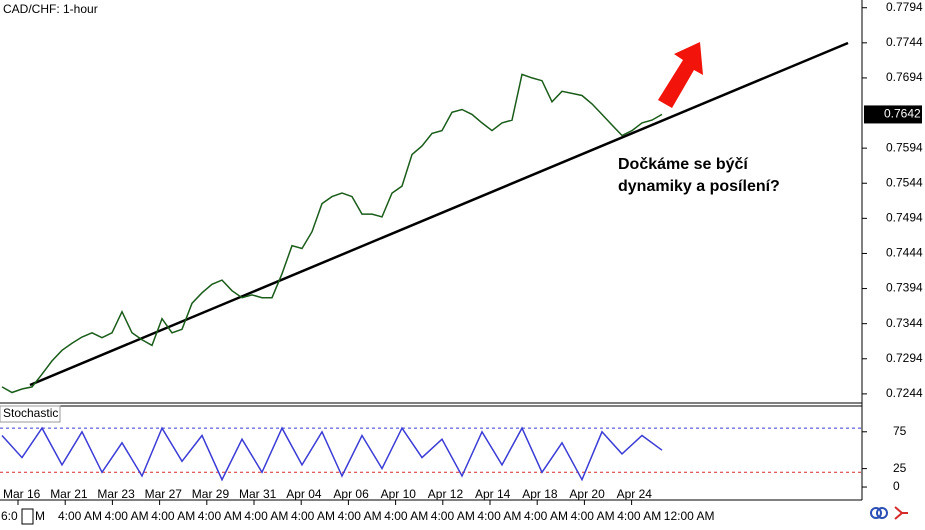  What do you see at coordinates (904, 323) in the screenshot?
I see `y-tick-label: 0.7344` at bounding box center [904, 323].